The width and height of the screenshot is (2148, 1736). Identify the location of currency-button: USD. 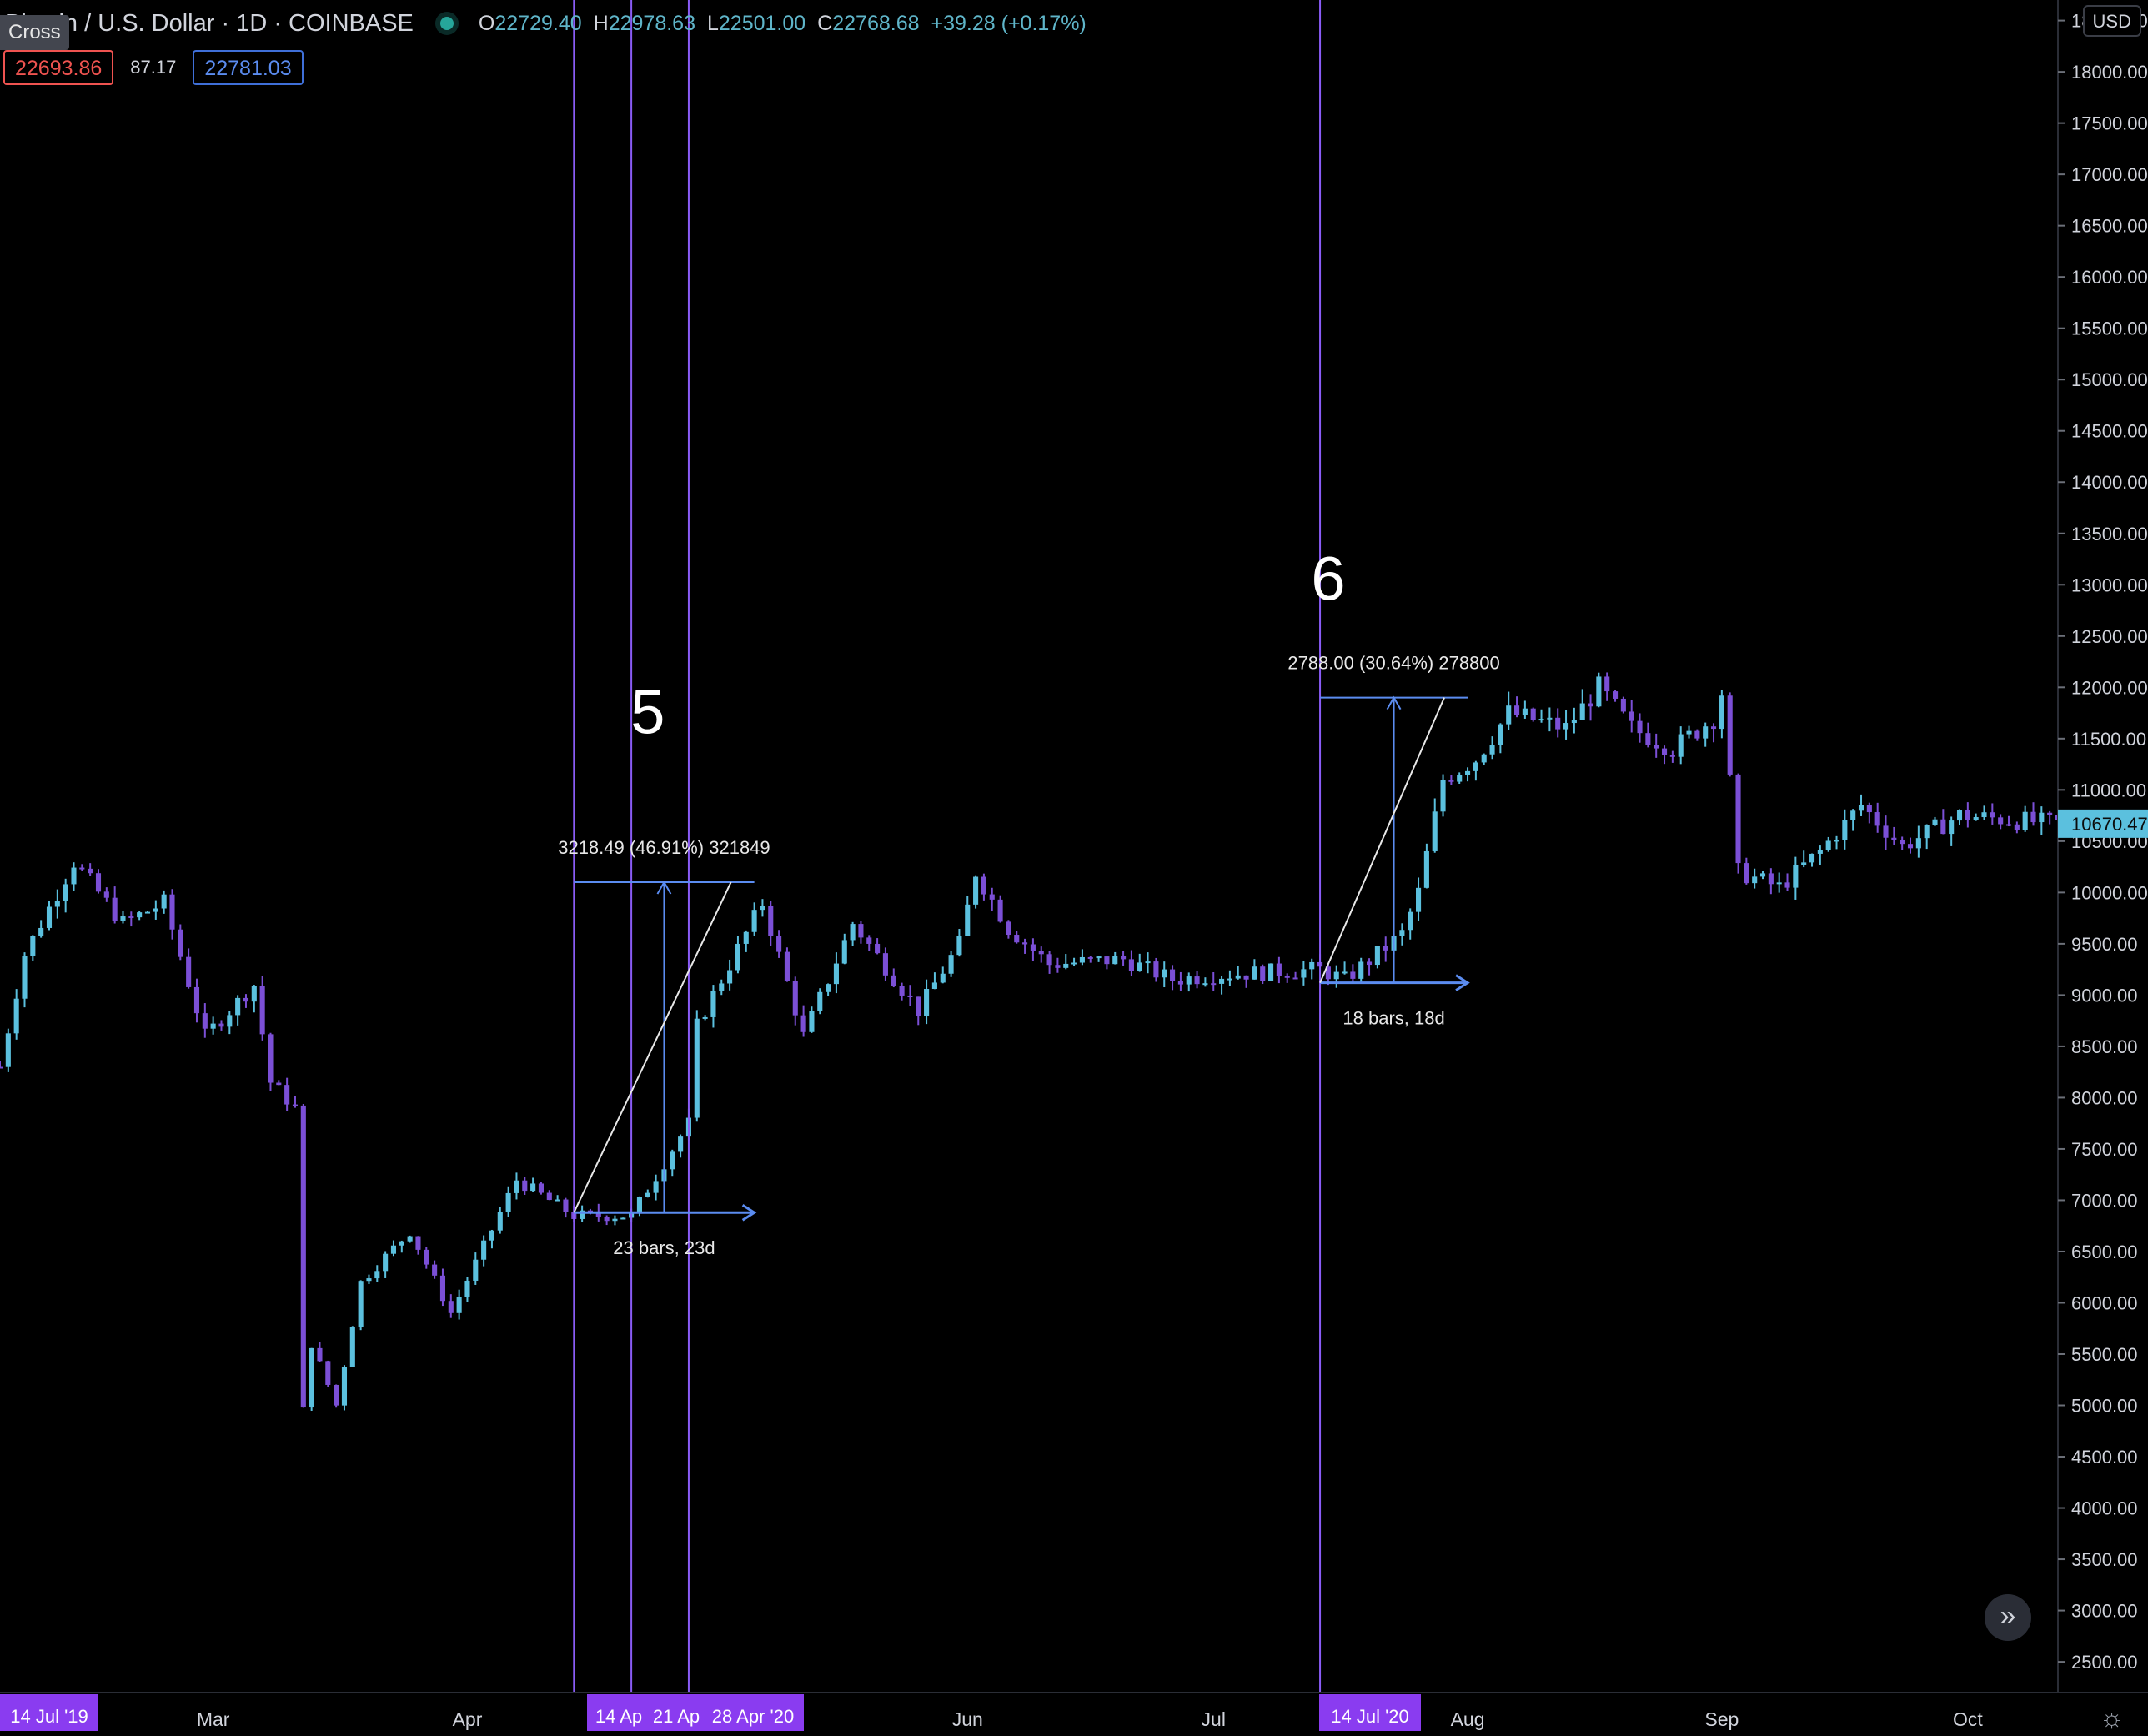
(2111, 21).